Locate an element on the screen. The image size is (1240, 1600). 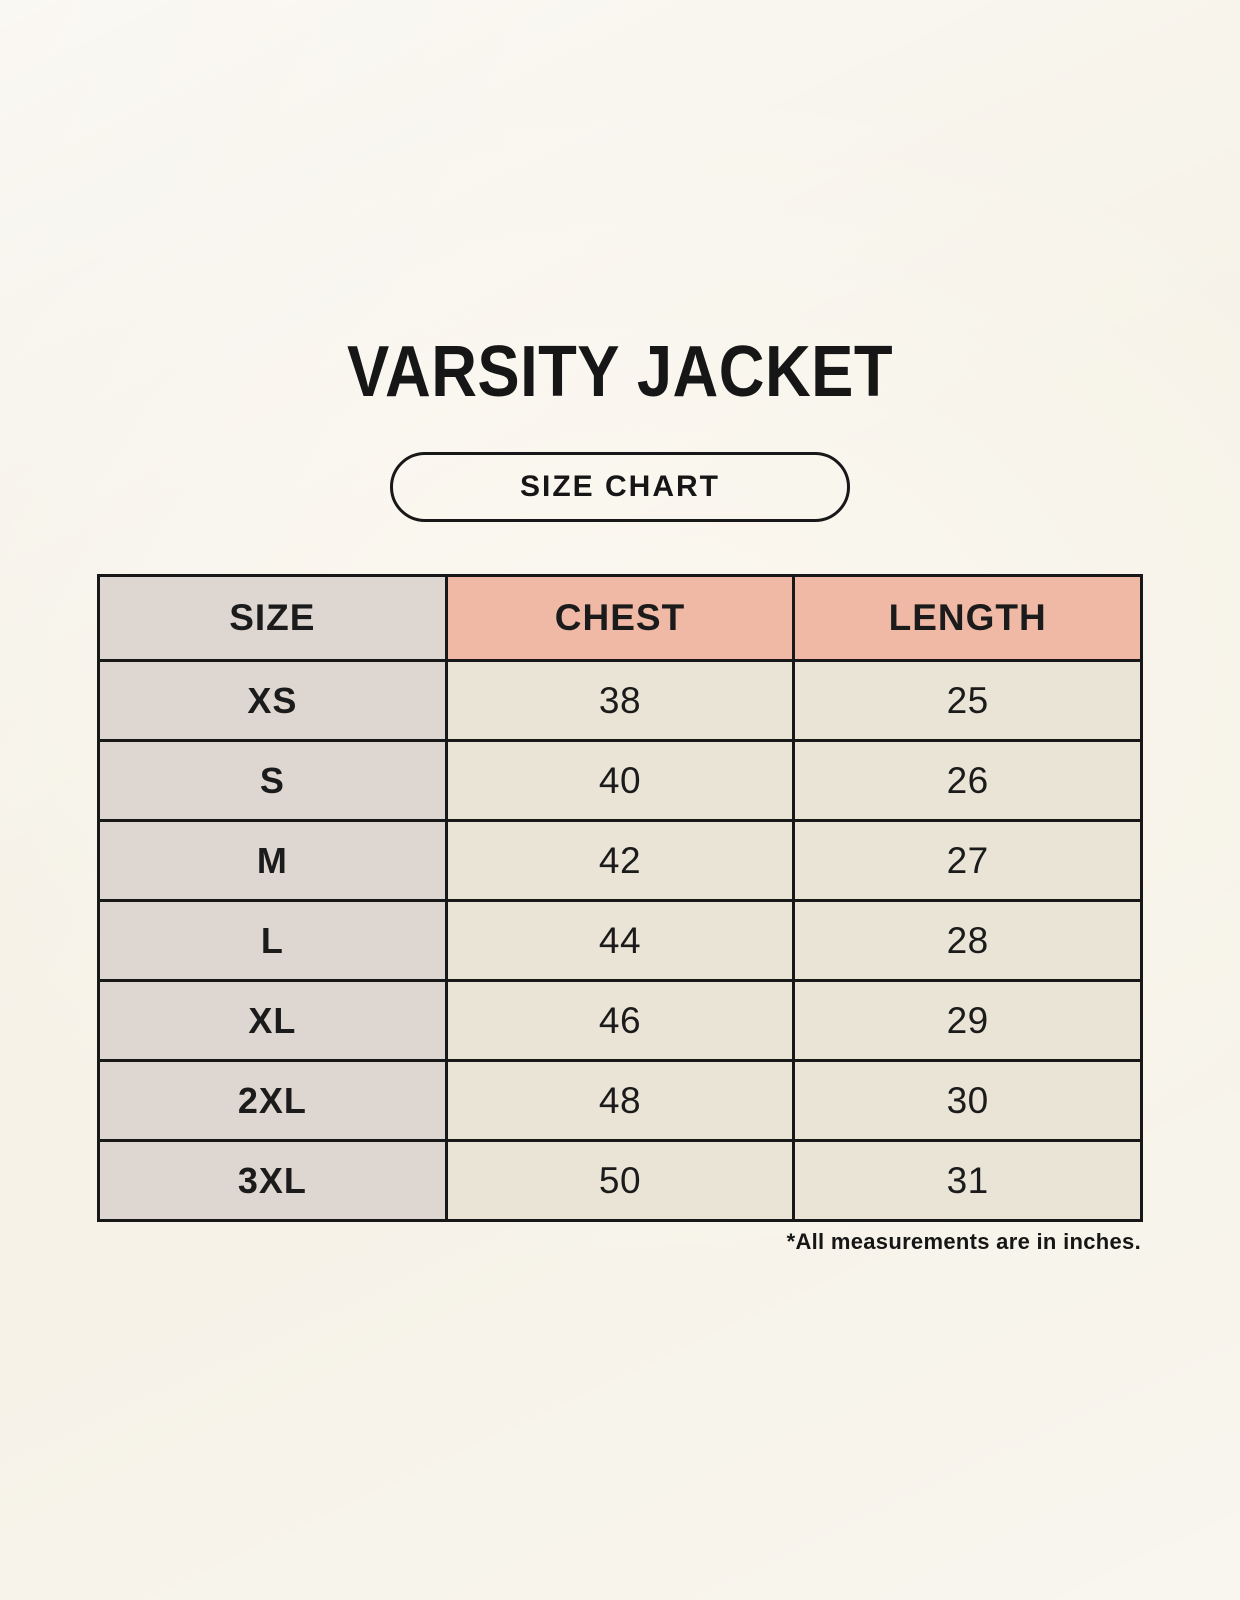
column-header-size: SIZE is located at coordinates (272, 618).